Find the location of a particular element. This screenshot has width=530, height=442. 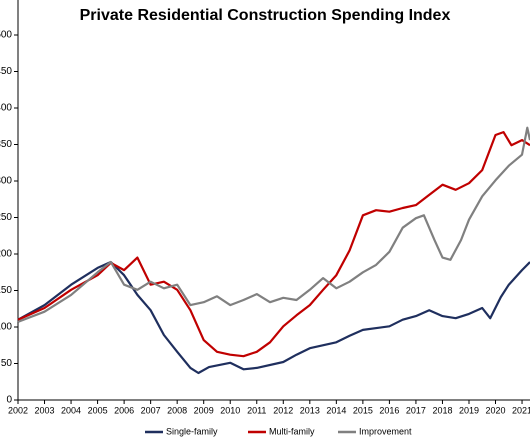

x-tick-label: 2003 is located at coordinates (45, 410).